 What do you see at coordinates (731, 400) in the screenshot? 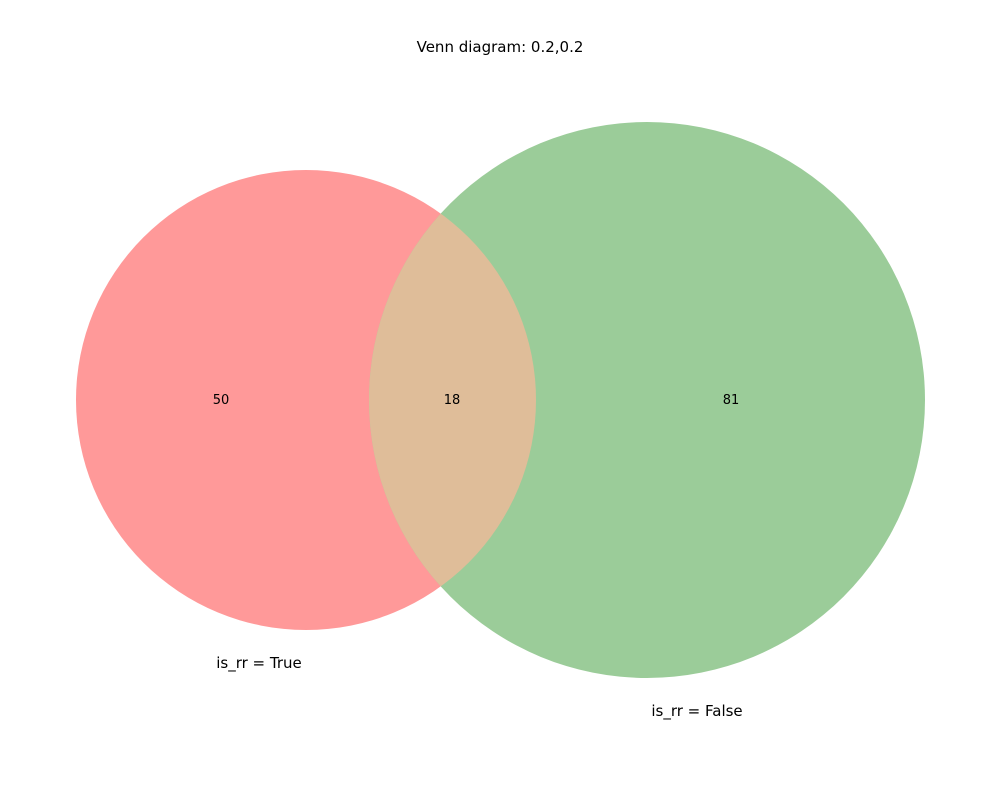
I see `region-label-right-only: 81` at bounding box center [731, 400].